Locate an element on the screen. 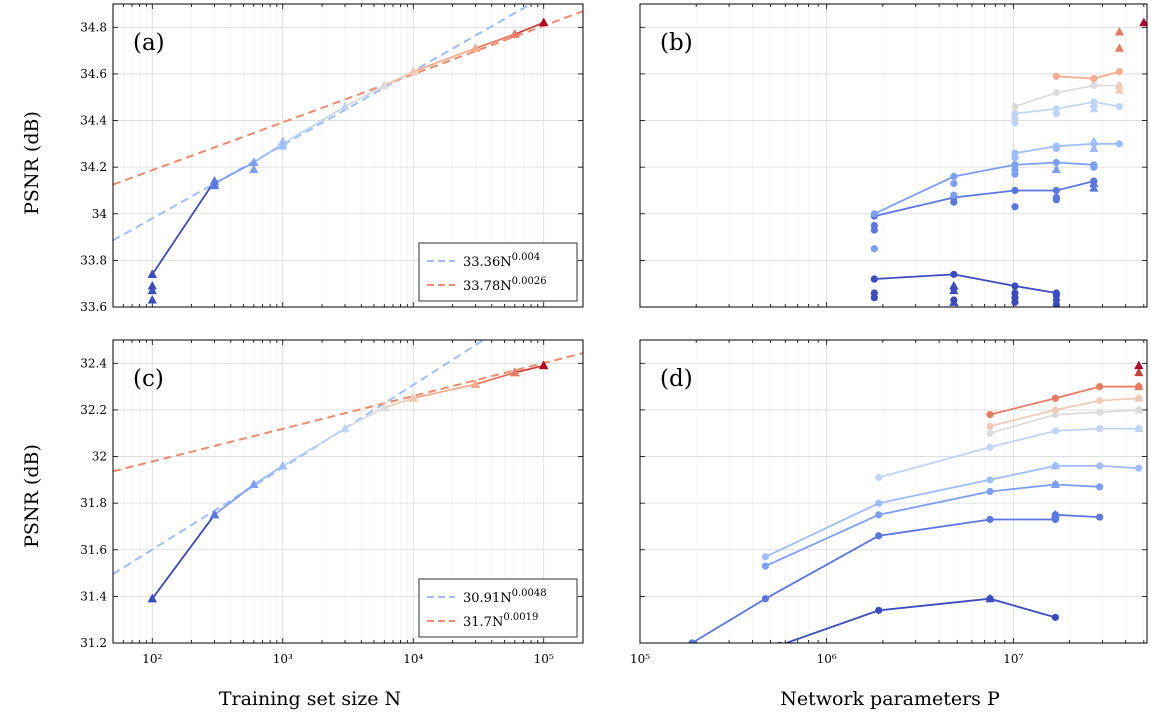 The height and width of the screenshot is (717, 1151). text: 31.7N0.0019 is located at coordinates (500, 621).